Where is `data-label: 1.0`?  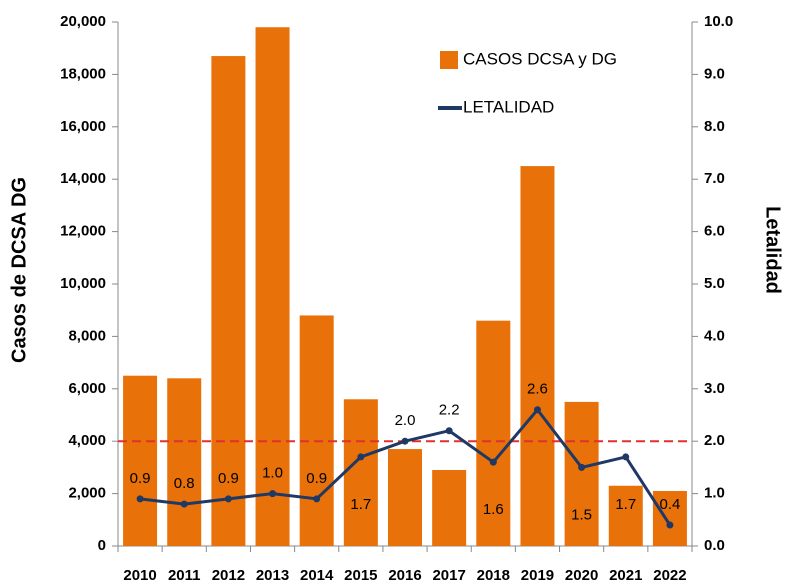
data-label: 1.0 is located at coordinates (272, 473).